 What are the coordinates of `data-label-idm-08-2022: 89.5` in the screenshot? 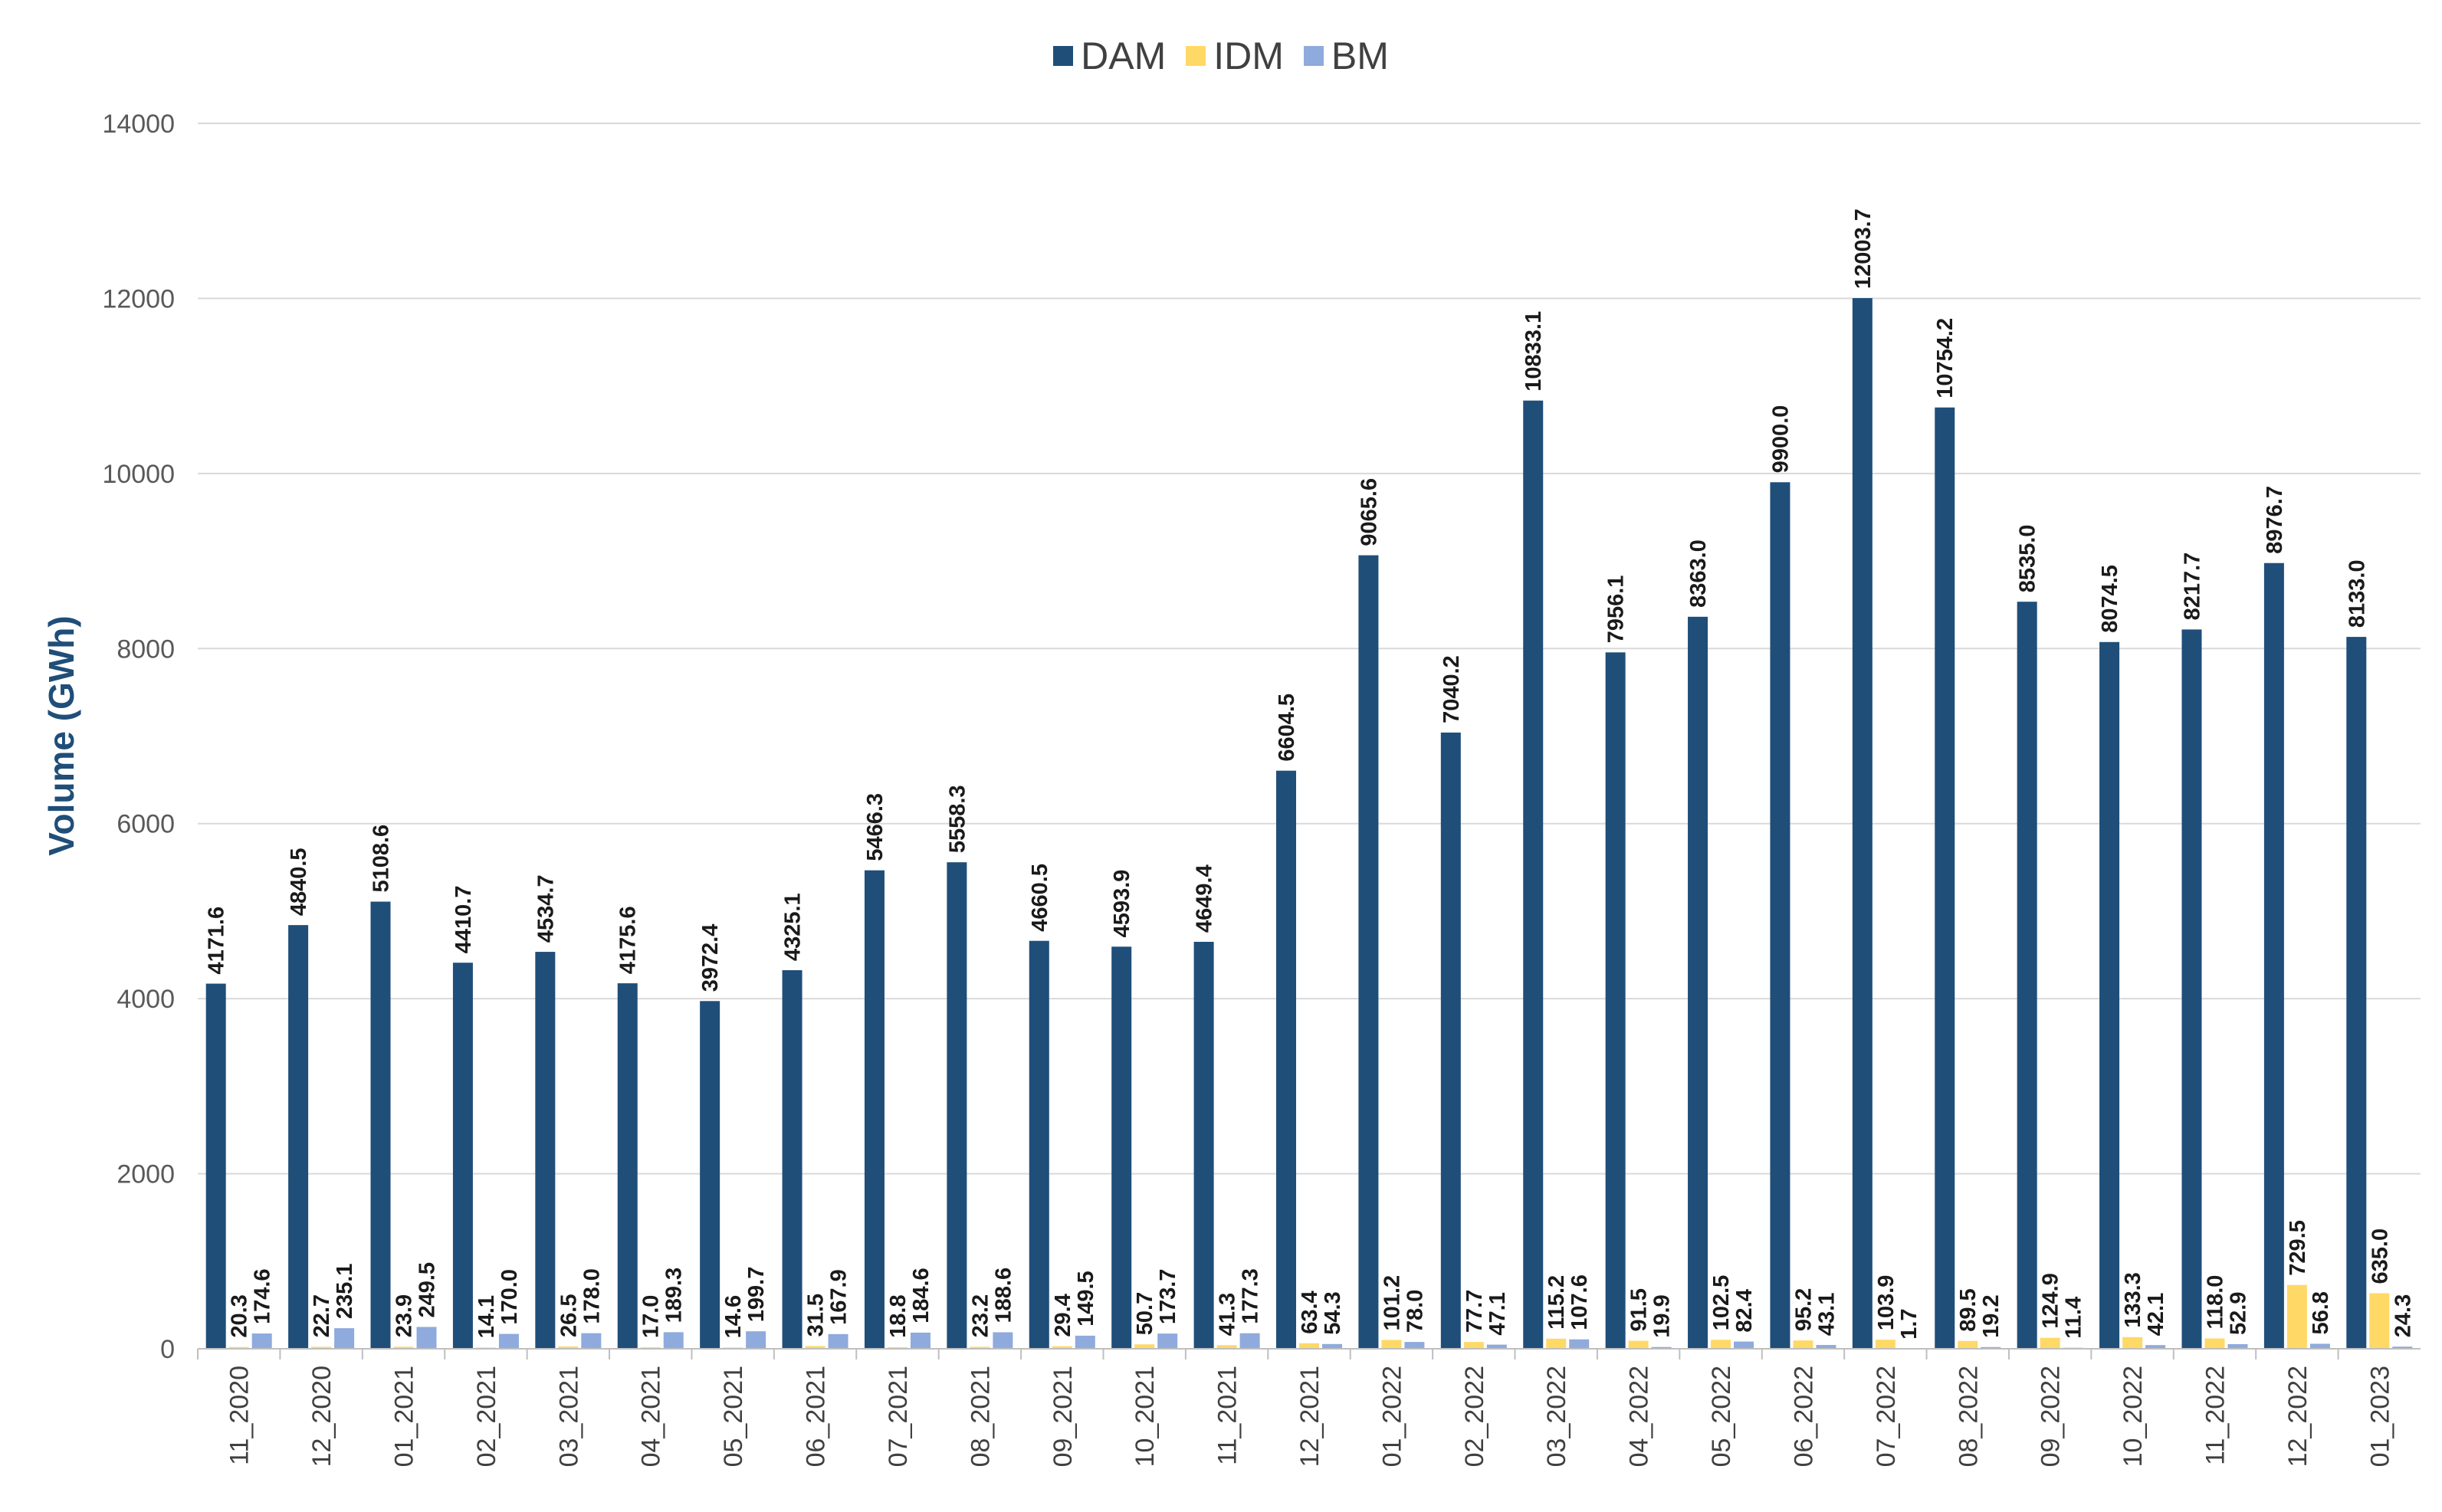 It's located at (1968, 1309).